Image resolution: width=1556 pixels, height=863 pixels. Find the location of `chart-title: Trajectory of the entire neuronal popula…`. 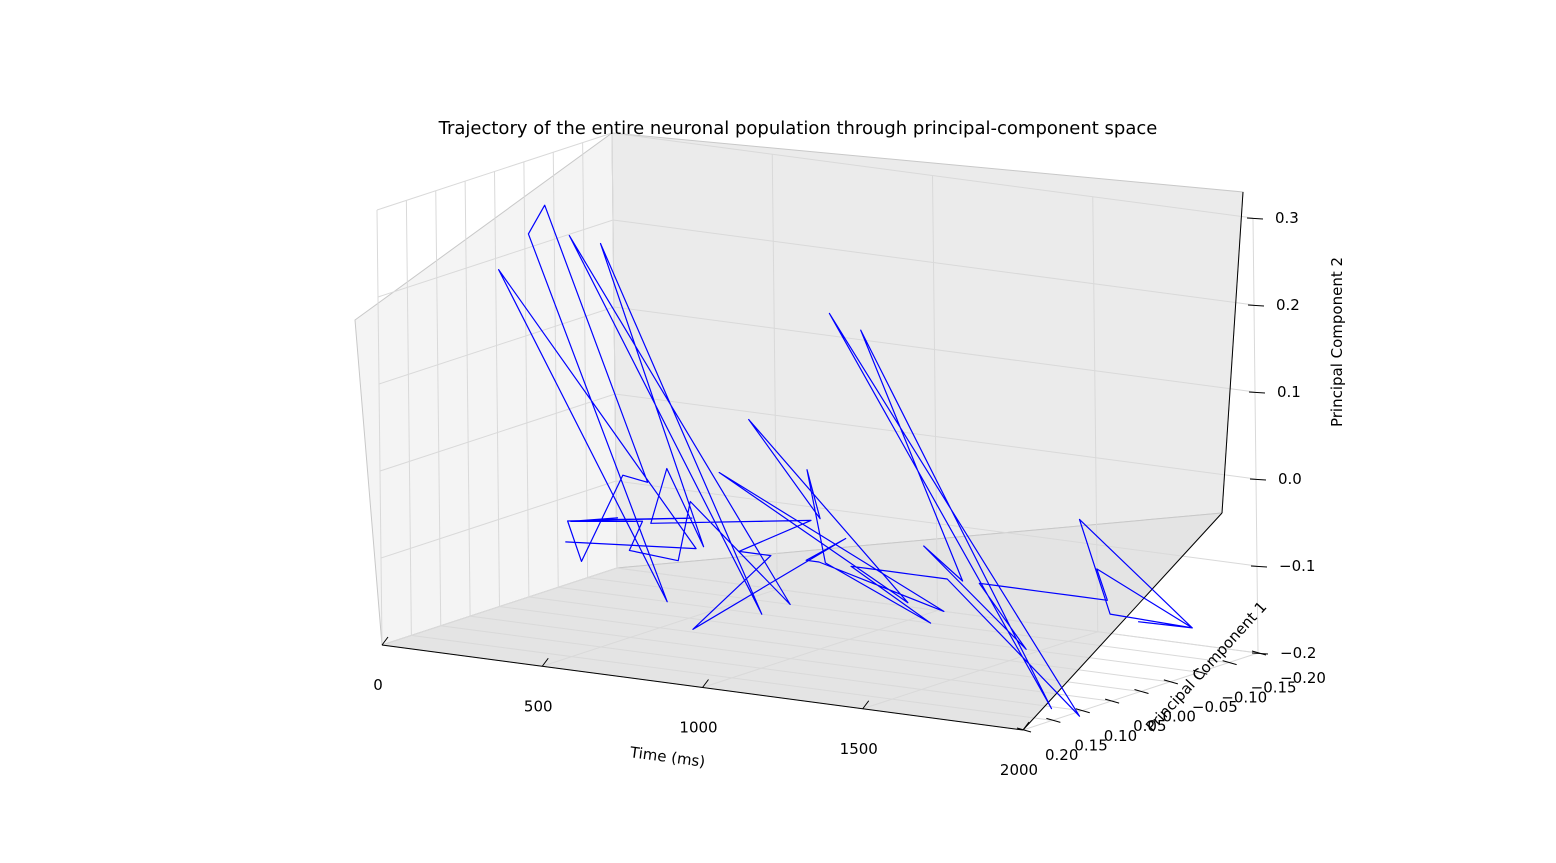

chart-title: Trajectory of the entire neuronal popula… is located at coordinates (798, 128).